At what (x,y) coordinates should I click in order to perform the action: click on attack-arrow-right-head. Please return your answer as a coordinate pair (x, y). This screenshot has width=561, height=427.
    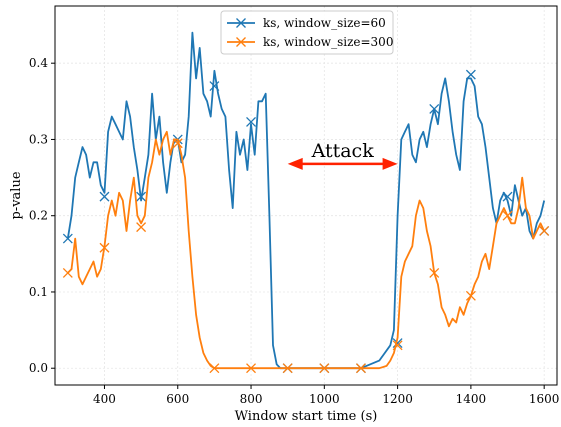
    Looking at the image, I should click on (390, 163).